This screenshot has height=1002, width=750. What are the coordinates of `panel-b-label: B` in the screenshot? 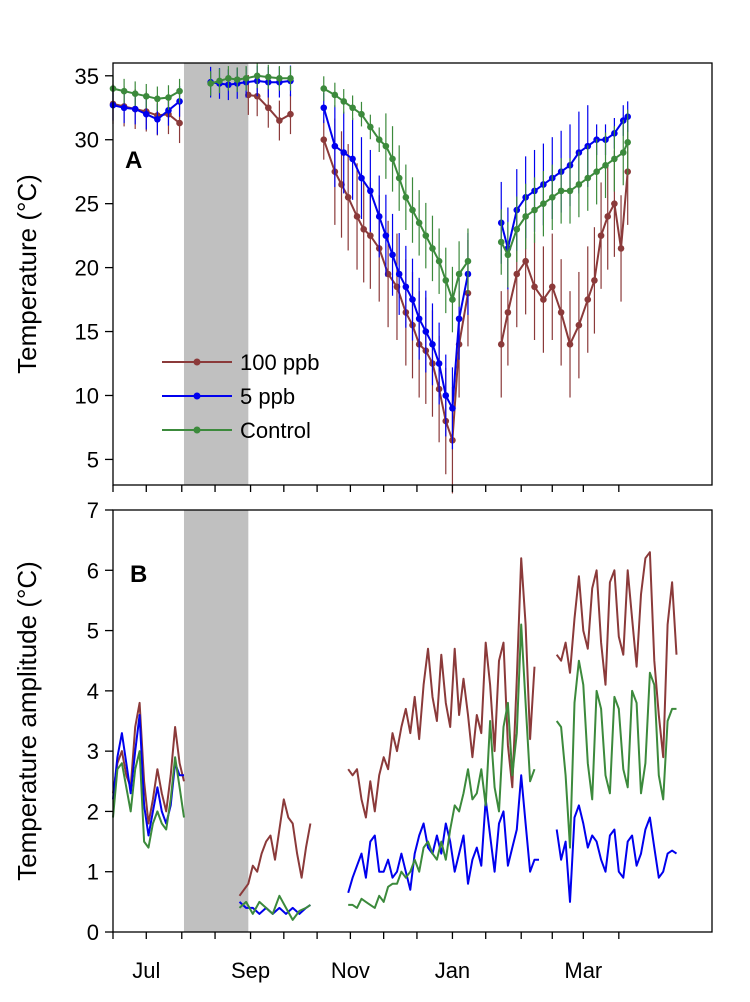 It's located at (138, 574).